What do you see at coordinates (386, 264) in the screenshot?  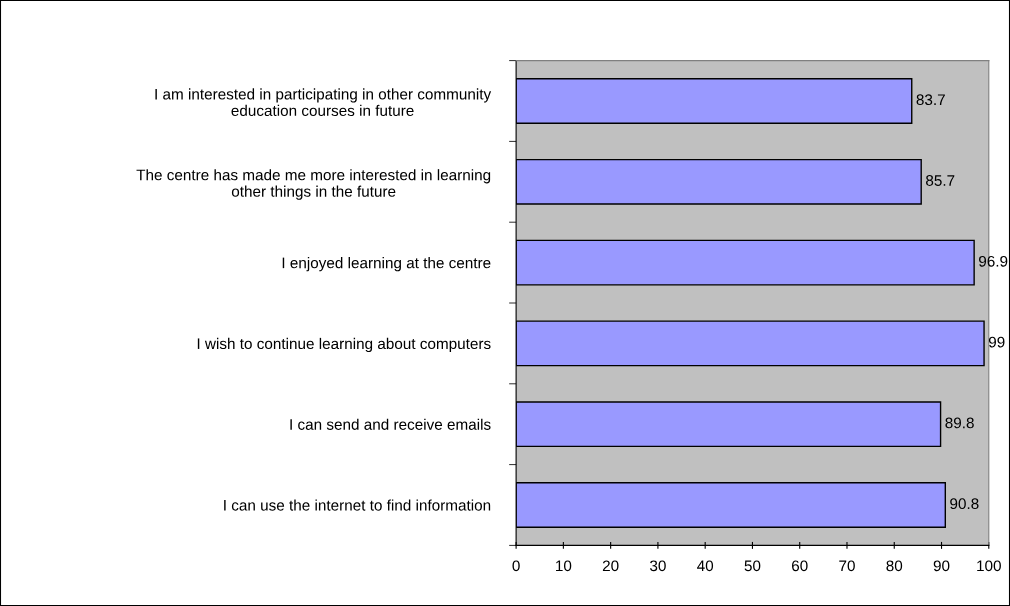 I see `y-tick-label: I enjoyed learning at the centre` at bounding box center [386, 264].